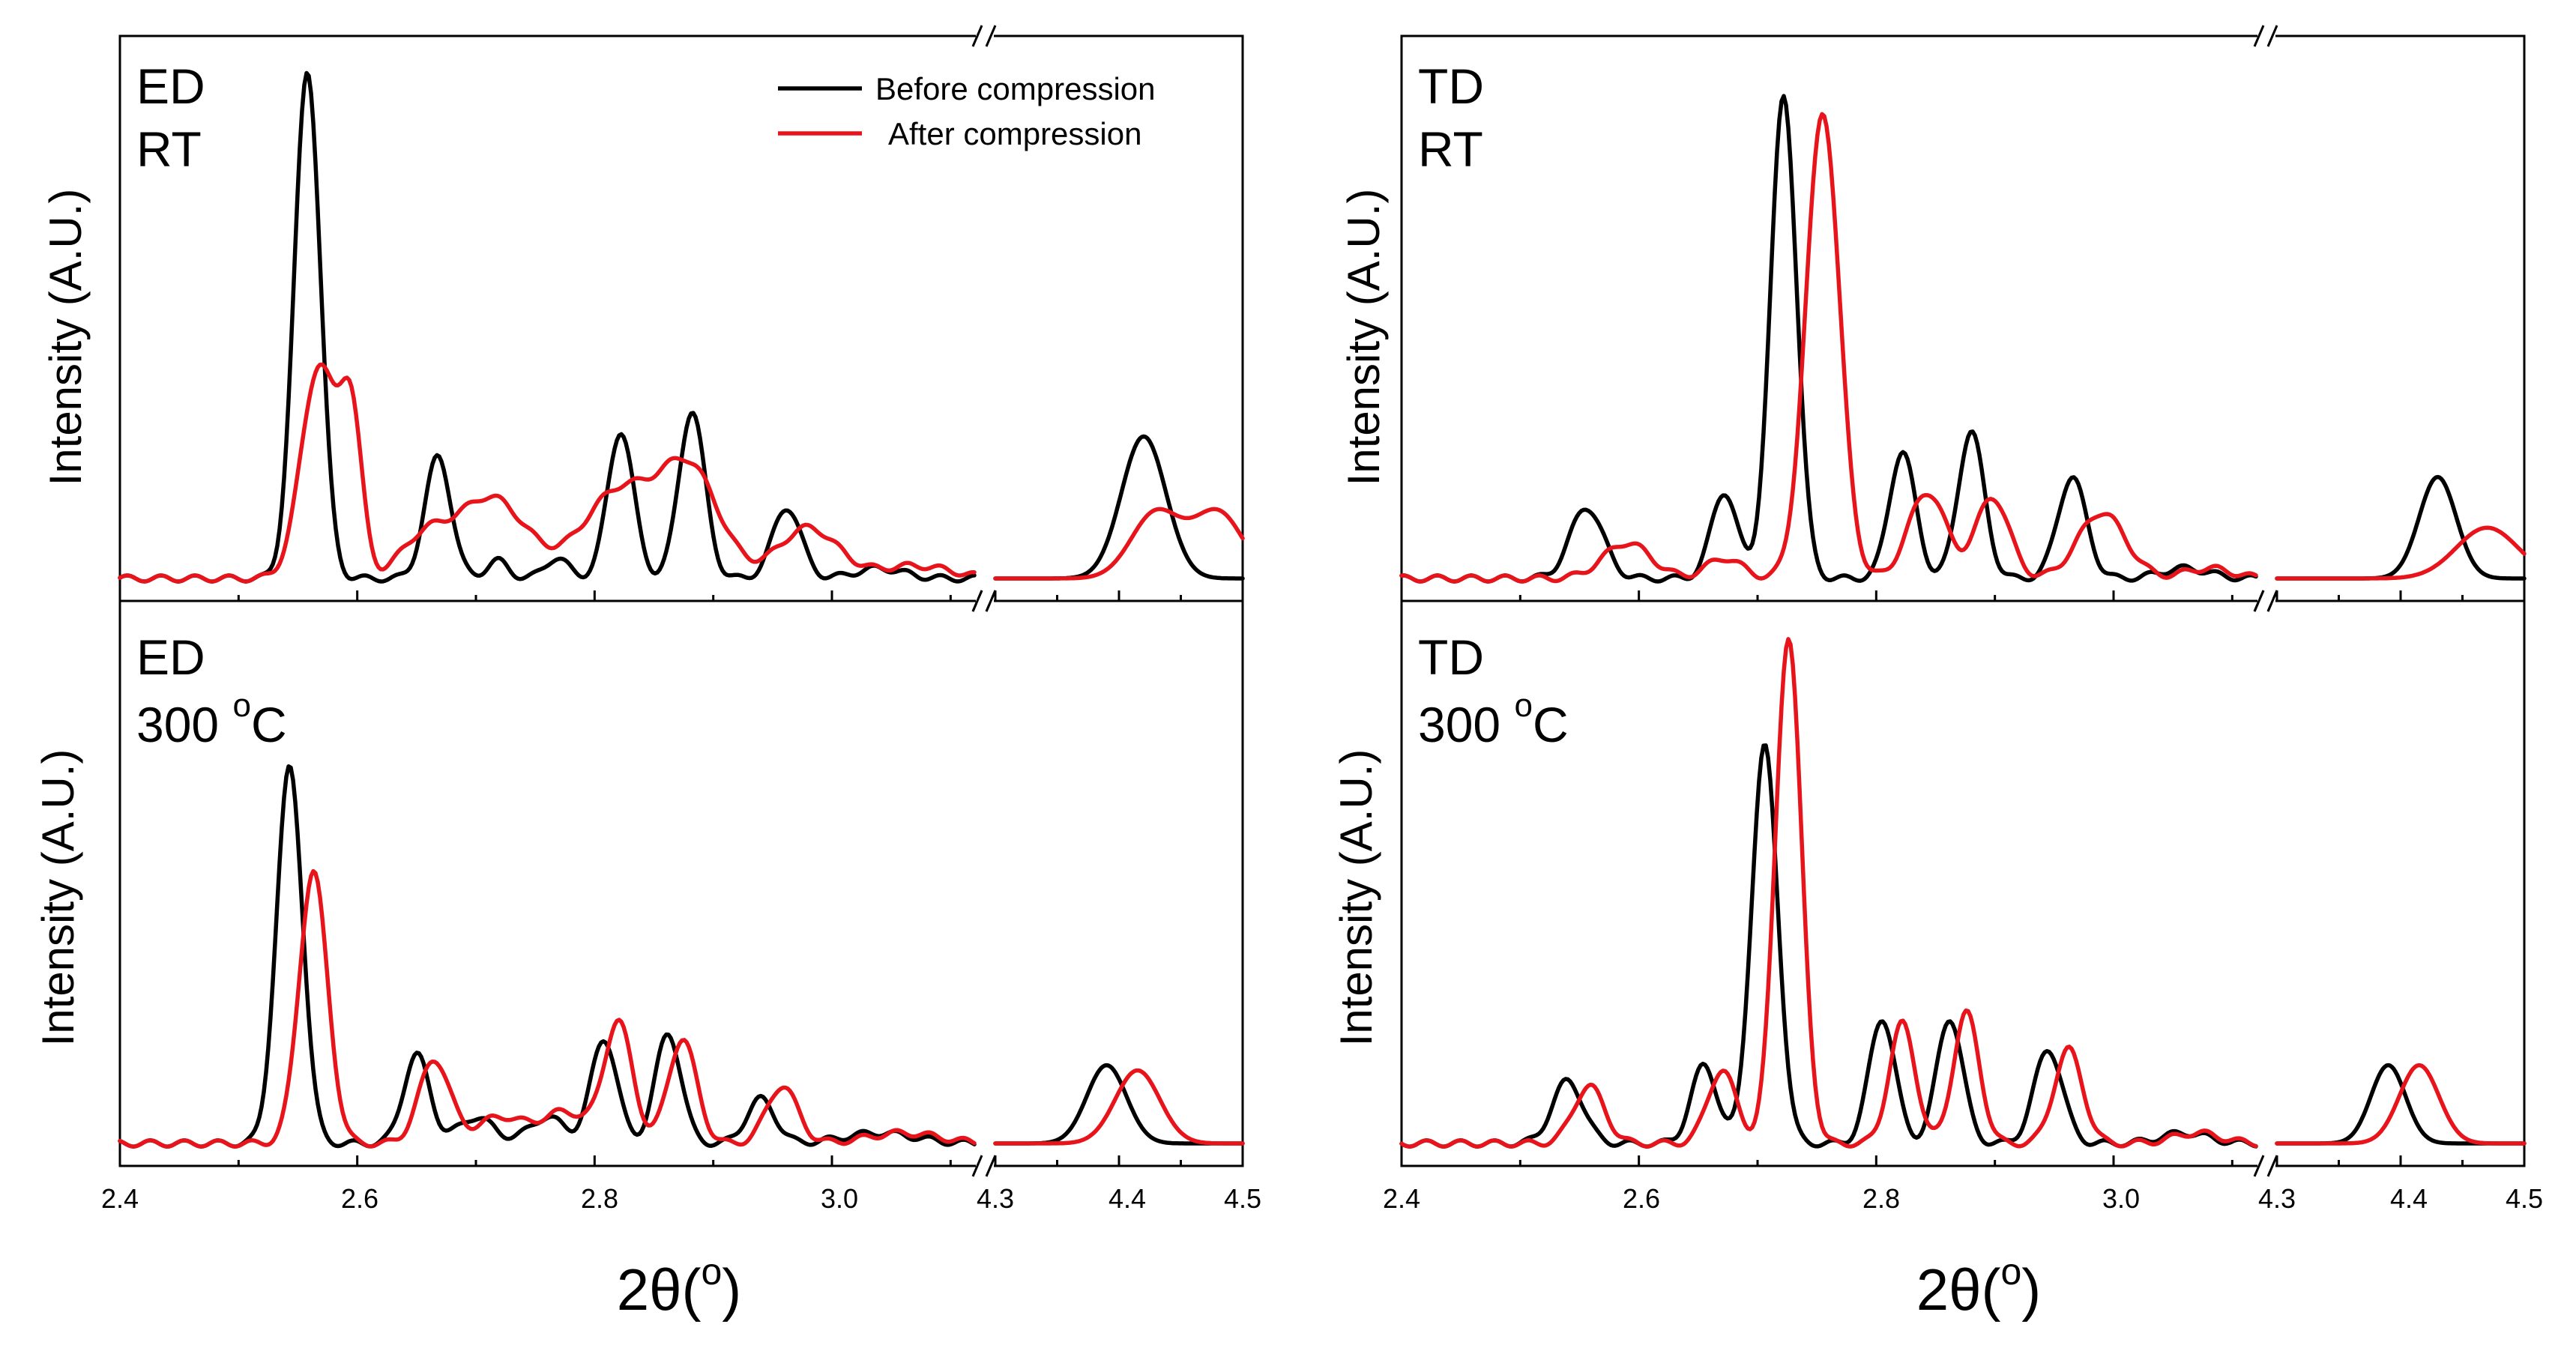 The height and width of the screenshot is (1345, 2576). What do you see at coordinates (170, 86) in the screenshot?
I see `panel-label-ed-rt-line1: ED` at bounding box center [170, 86].